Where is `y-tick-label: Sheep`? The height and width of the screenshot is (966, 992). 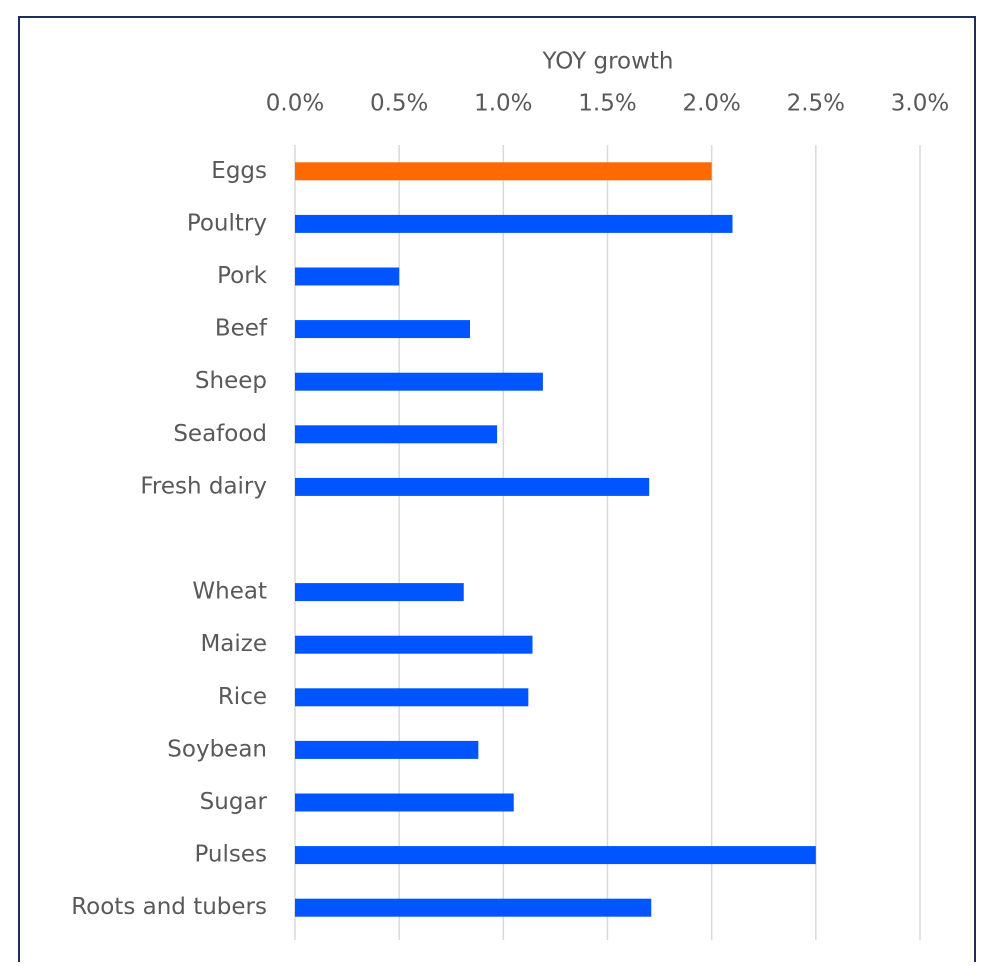
y-tick-label: Sheep is located at coordinates (231, 381).